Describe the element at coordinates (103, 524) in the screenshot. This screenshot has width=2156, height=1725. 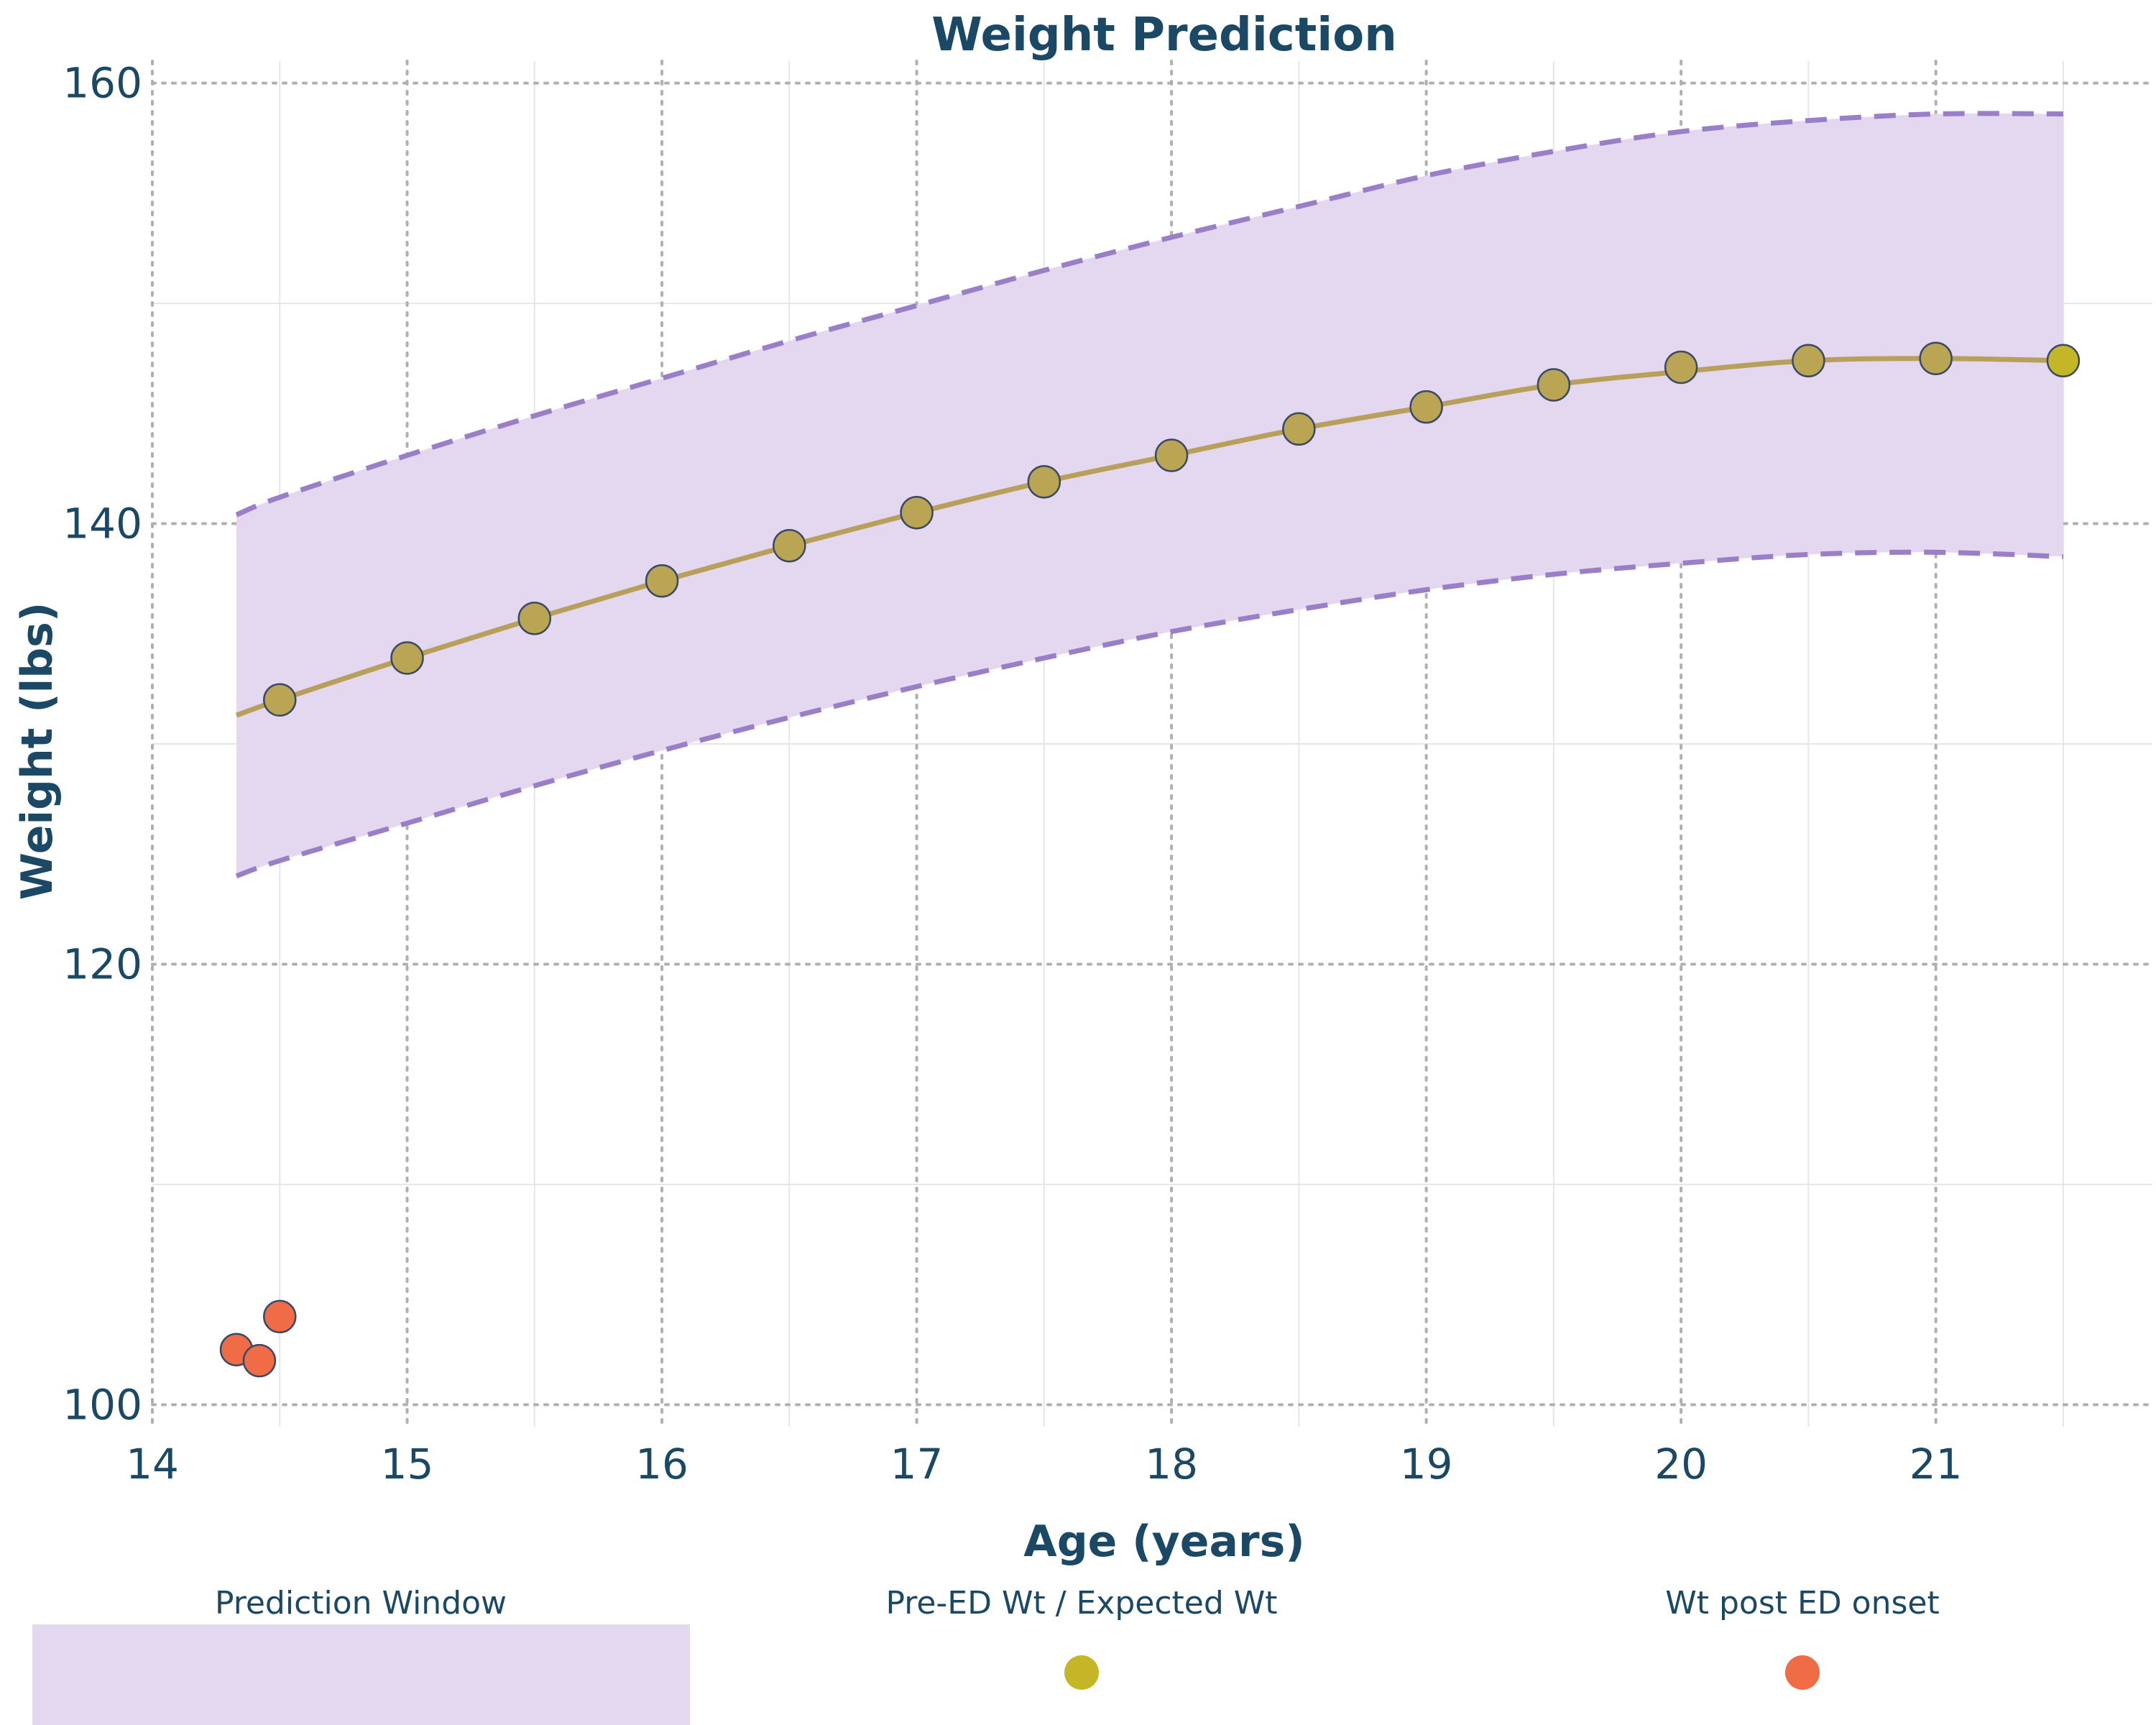
I see `y-tick-label: 140` at that location.